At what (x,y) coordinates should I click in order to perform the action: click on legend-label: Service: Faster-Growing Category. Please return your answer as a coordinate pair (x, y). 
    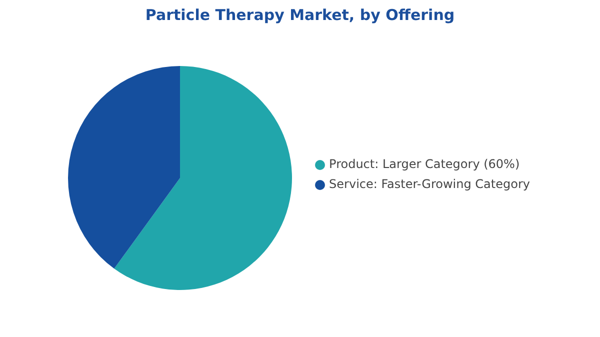
    Looking at the image, I should click on (429, 184).